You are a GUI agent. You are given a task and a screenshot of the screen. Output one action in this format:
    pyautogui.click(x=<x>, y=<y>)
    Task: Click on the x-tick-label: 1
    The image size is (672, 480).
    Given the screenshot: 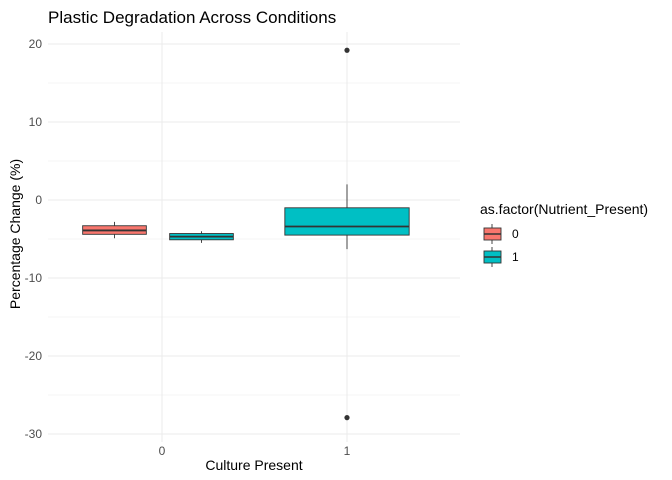 What is the action you would take?
    pyautogui.click(x=347, y=451)
    